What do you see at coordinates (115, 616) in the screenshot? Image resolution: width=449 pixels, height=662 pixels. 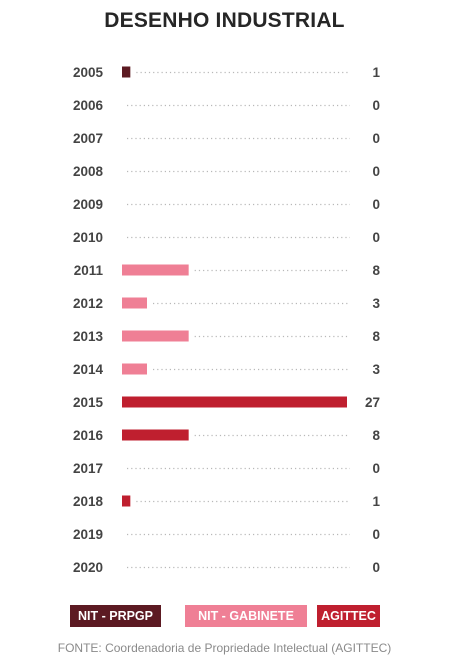 I see `legend-item: NIT - PRPGP` at bounding box center [115, 616].